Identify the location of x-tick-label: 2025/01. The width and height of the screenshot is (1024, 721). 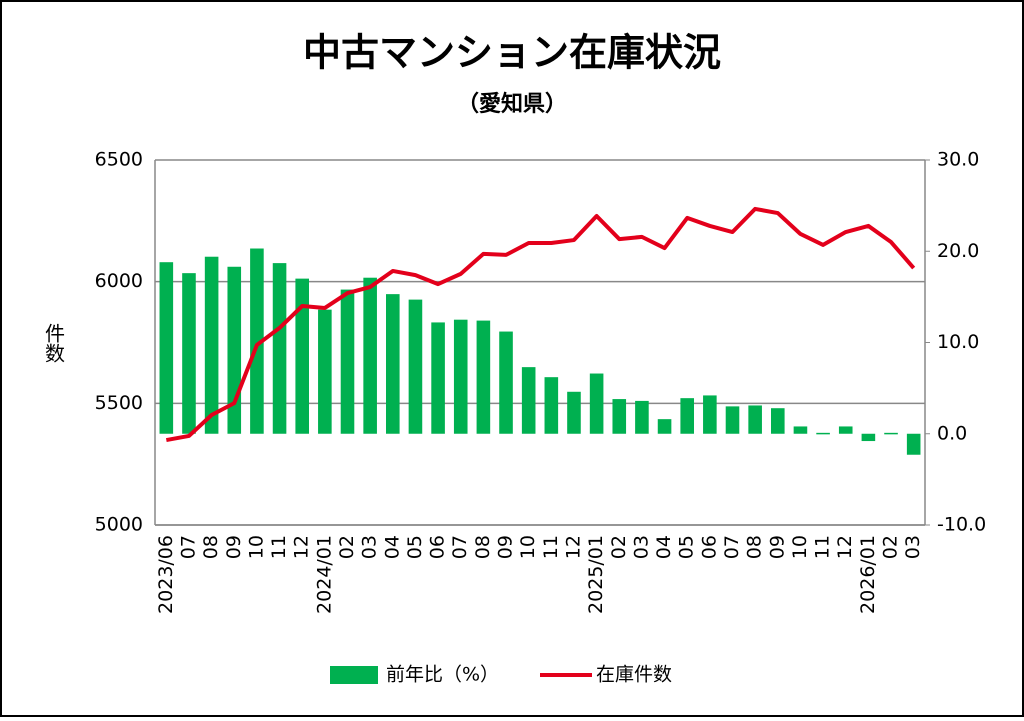
(596, 574).